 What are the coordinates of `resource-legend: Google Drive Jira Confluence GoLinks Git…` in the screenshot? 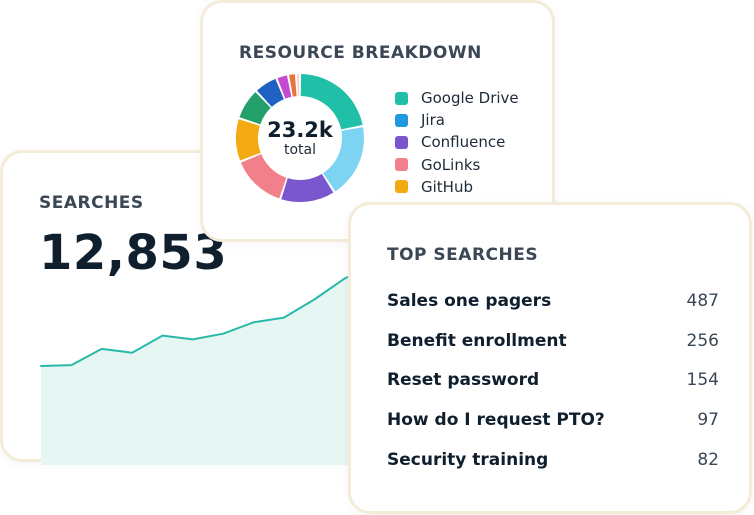 It's located at (457, 142).